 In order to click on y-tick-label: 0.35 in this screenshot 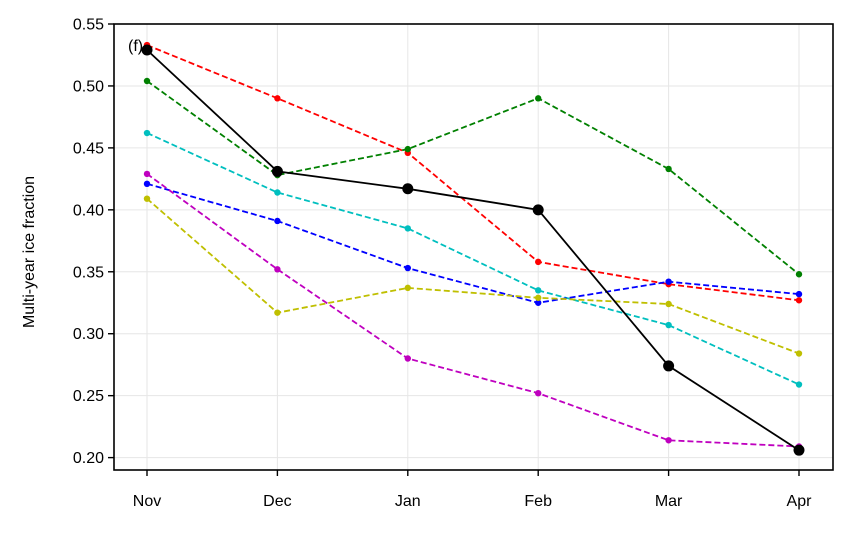, I will do `click(88, 272)`.